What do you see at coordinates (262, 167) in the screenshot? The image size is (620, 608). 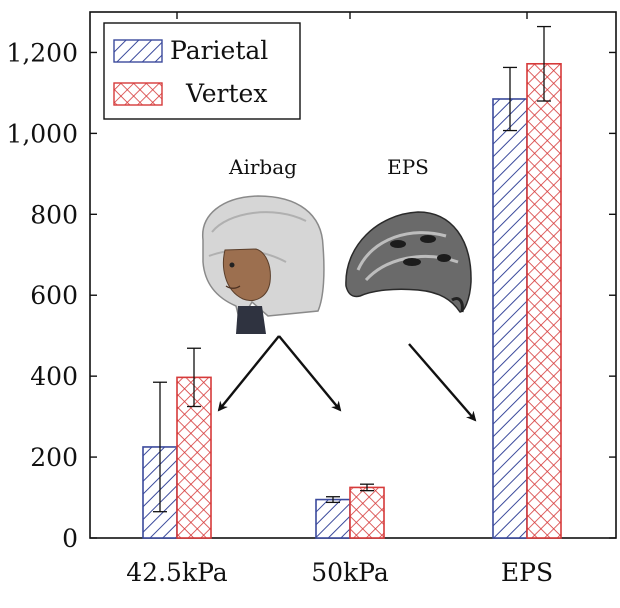 I see `airbag-label: Airbag` at bounding box center [262, 167].